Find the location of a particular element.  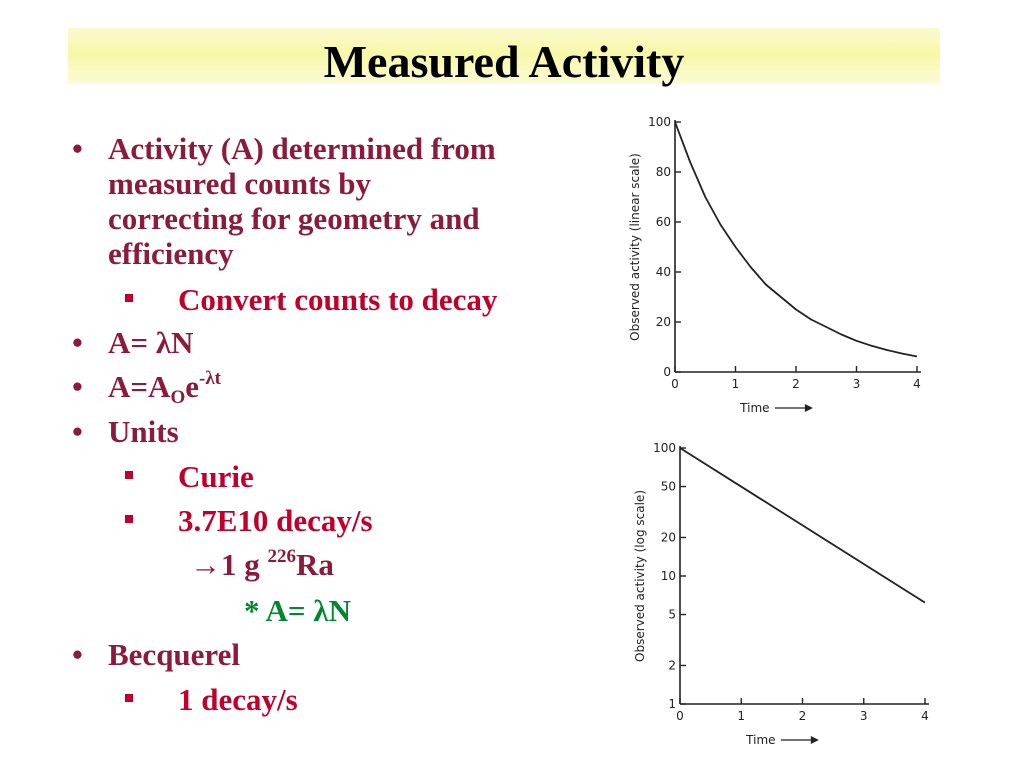

chart-0-x-tick-label-3: 3 is located at coordinates (857, 384).